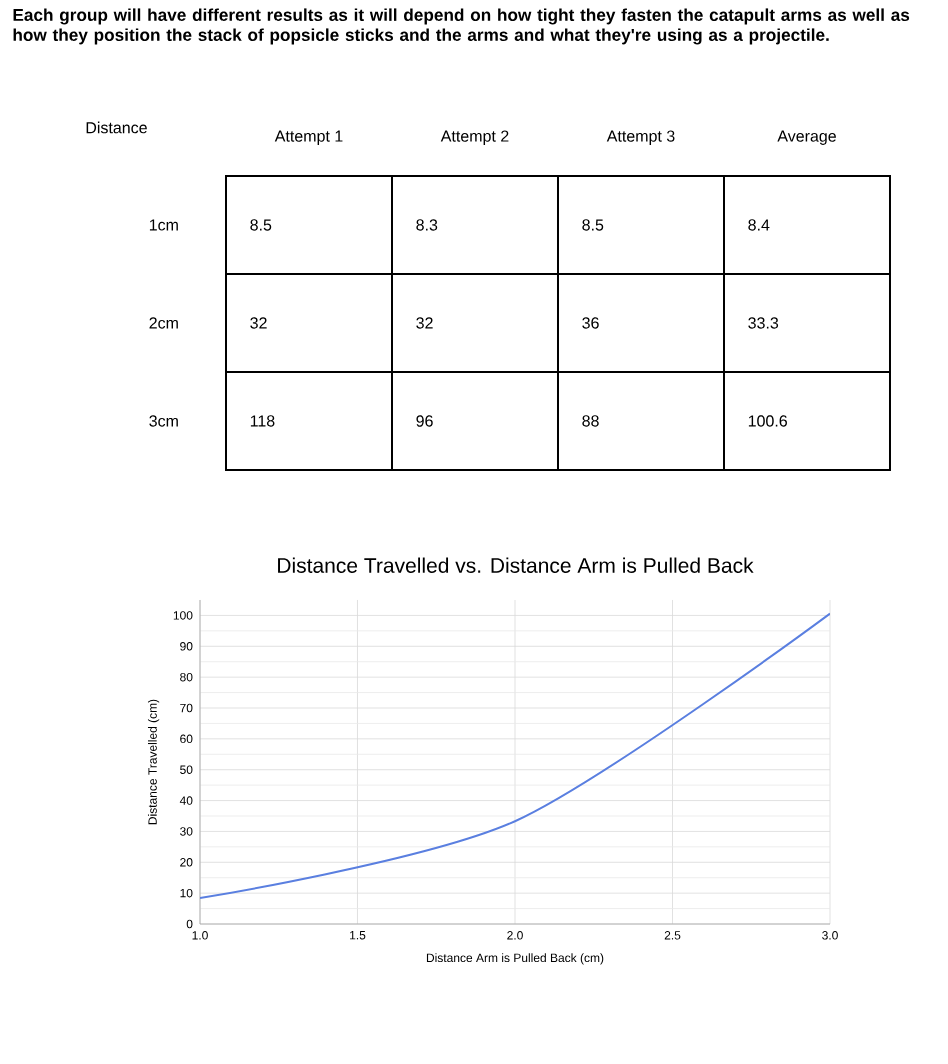 The width and height of the screenshot is (948, 1064). I want to click on data-label: 8.4, so click(759, 225).